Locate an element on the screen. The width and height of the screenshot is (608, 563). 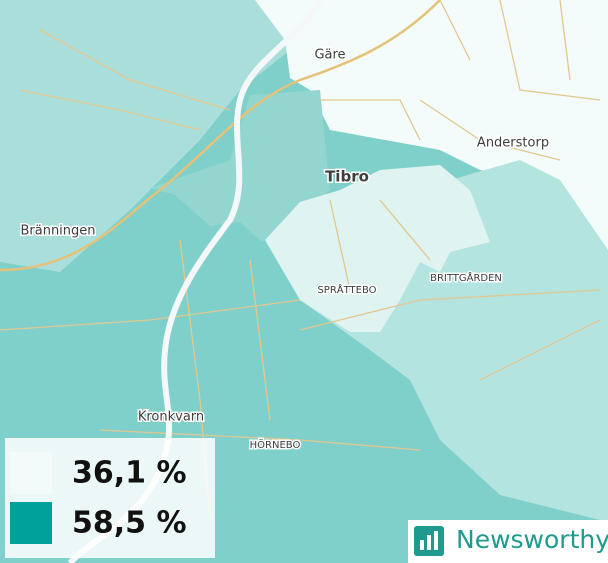
legend: 36,1 % 58,5 % is located at coordinates (98, 498).